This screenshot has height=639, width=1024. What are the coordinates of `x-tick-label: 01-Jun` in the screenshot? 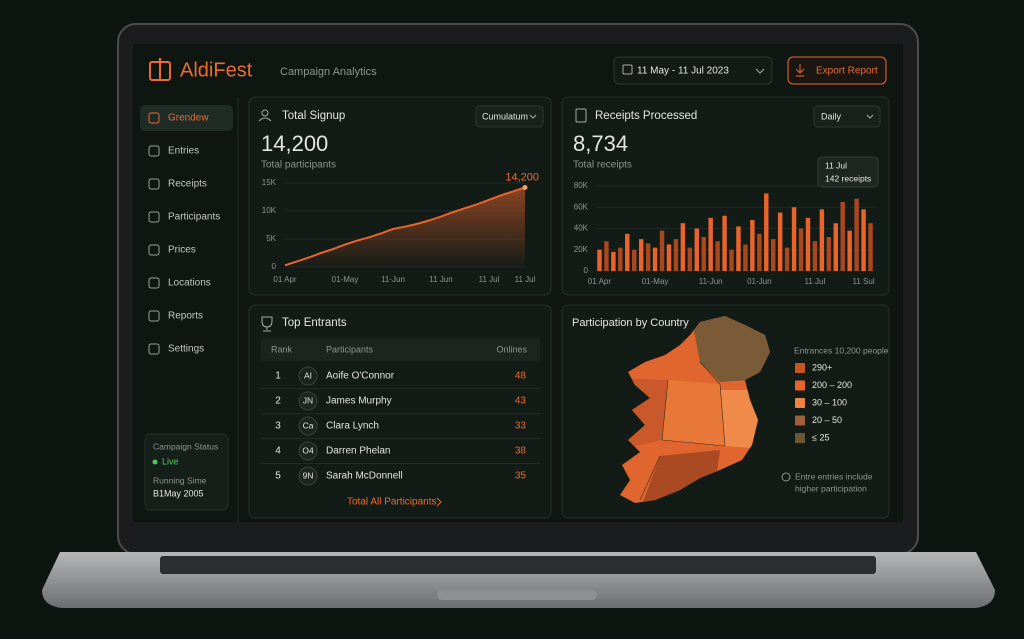 It's located at (759, 281).